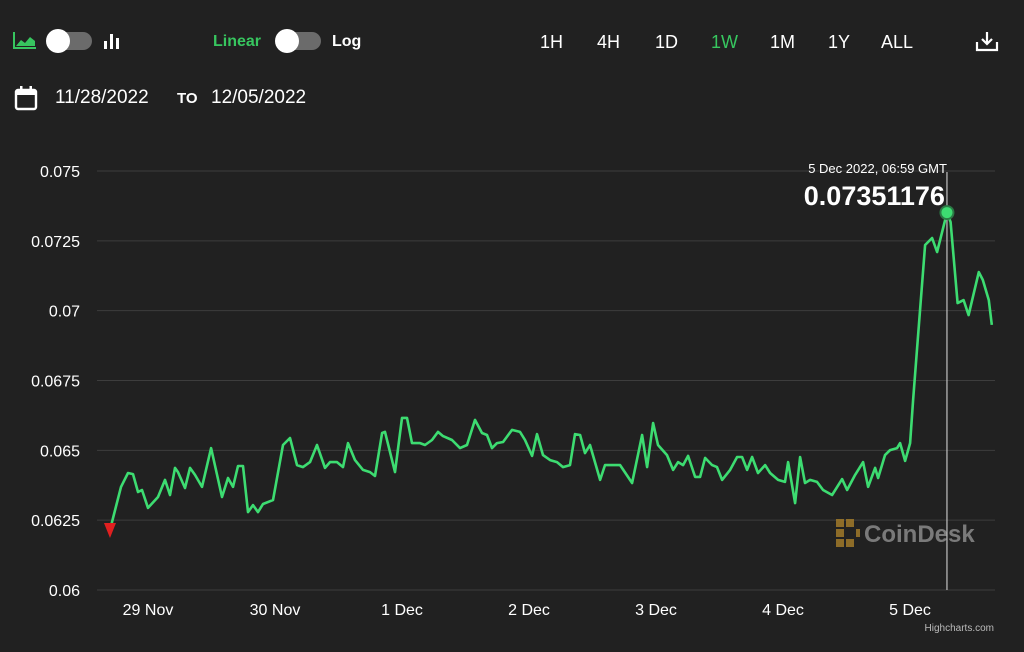 The width and height of the screenshot is (1024, 652). I want to click on range-1d-button: 1D, so click(667, 42).